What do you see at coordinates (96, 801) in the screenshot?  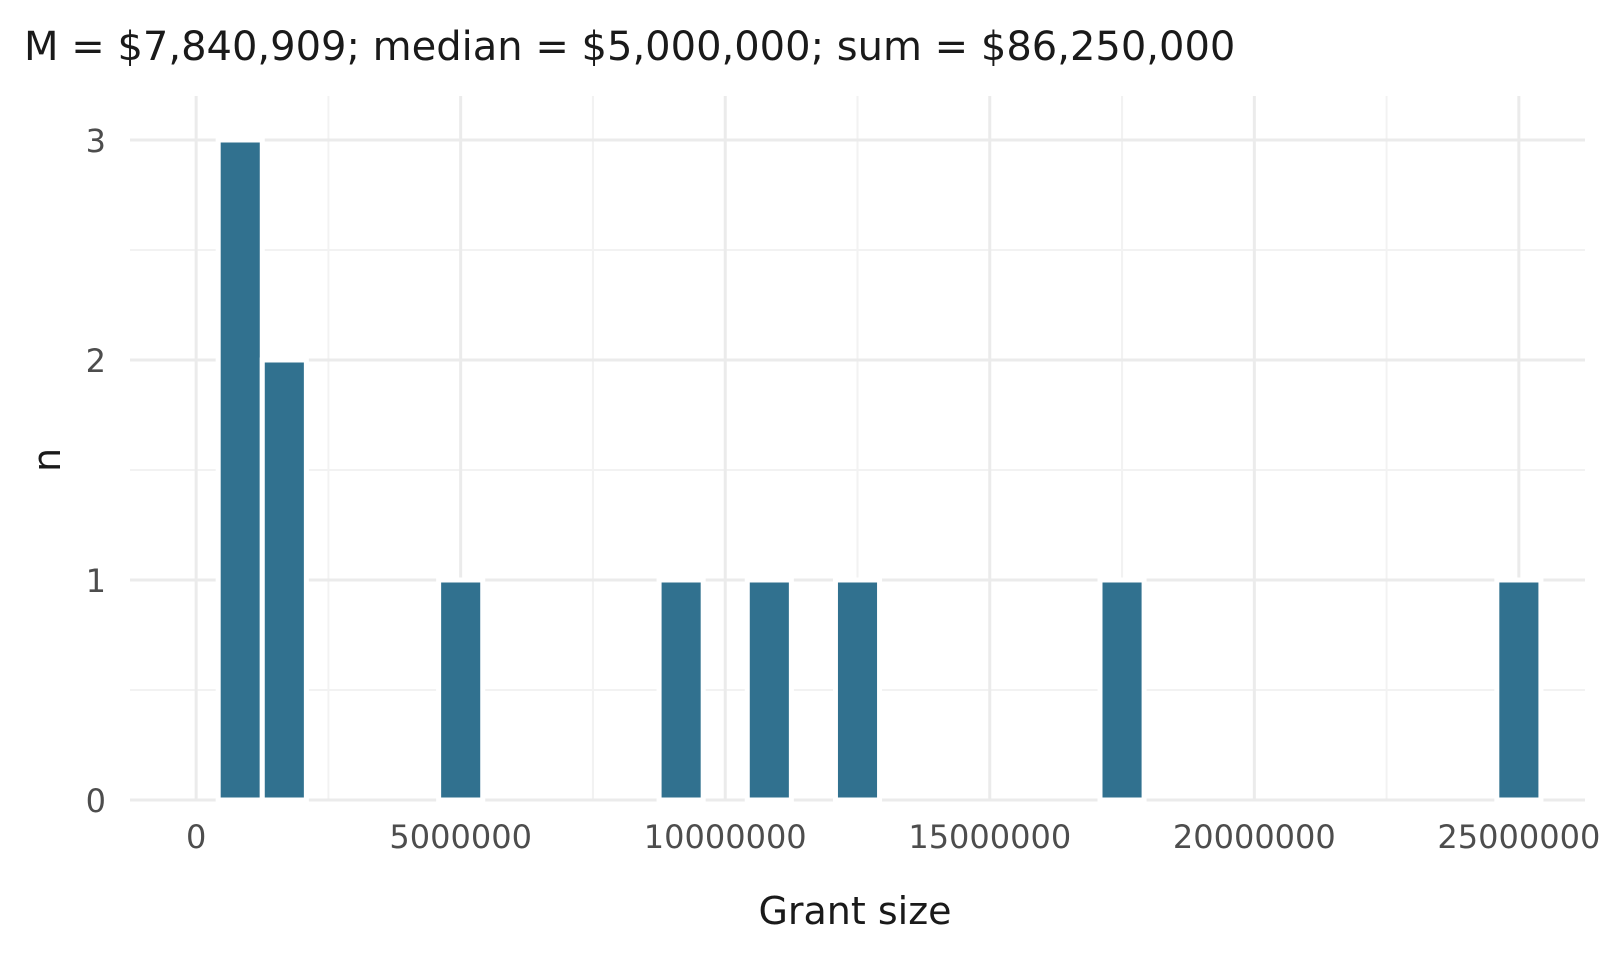 I see `y-tick-label: 0` at bounding box center [96, 801].